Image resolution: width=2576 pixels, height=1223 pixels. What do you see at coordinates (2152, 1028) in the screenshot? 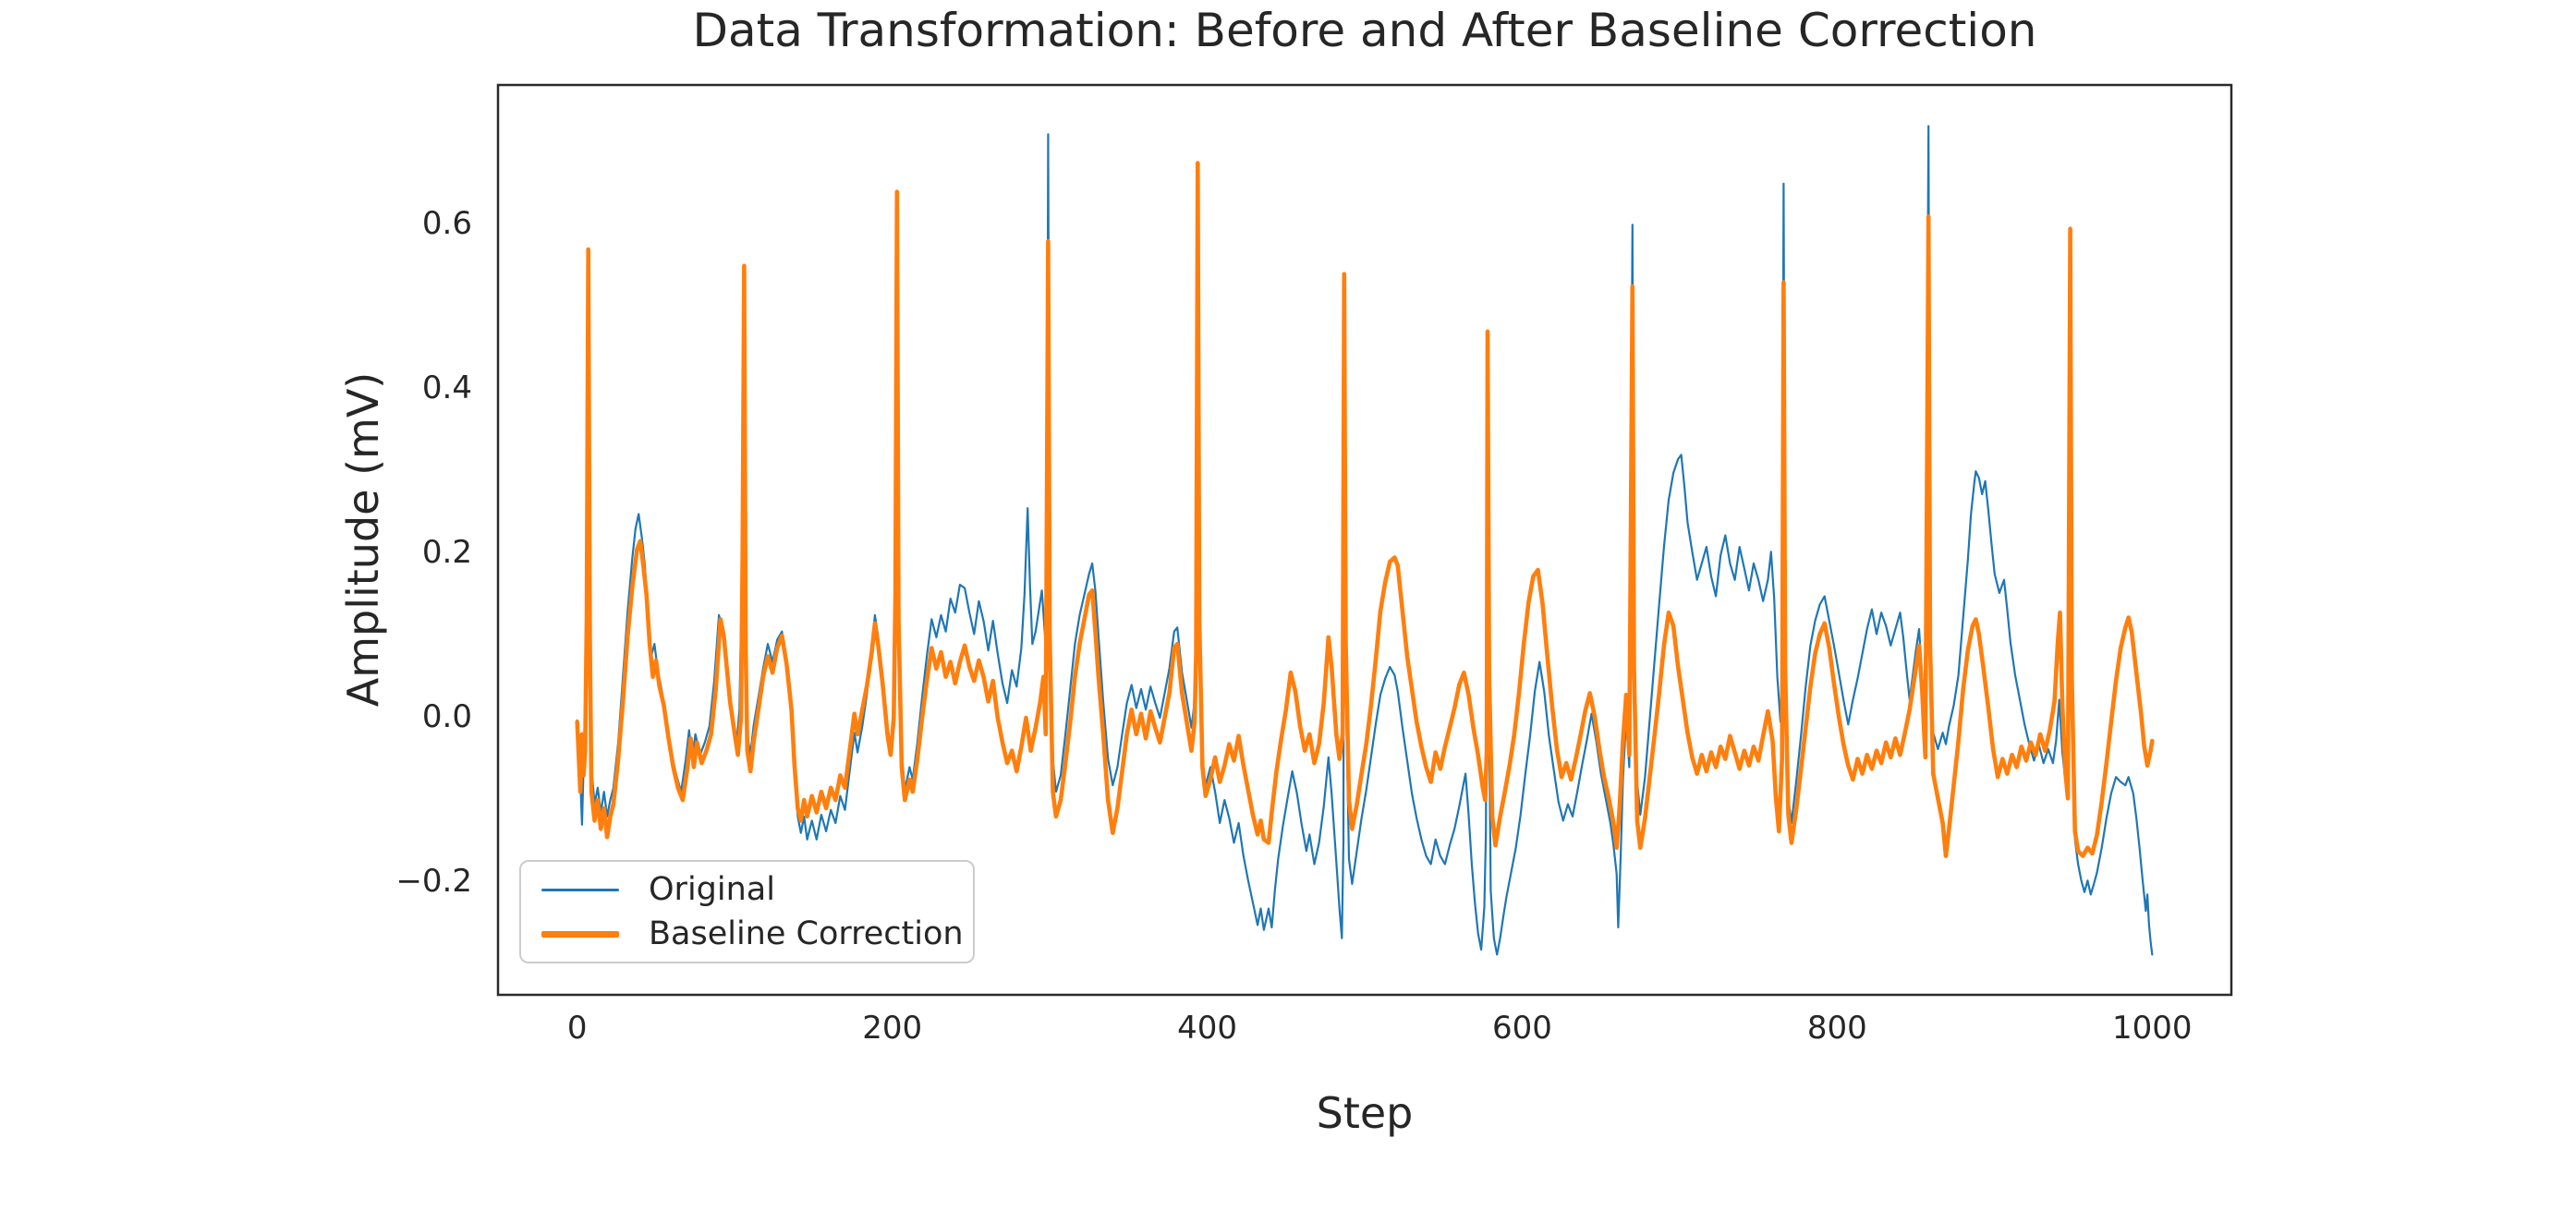
I see `x-tick-label: 1000` at bounding box center [2152, 1028].